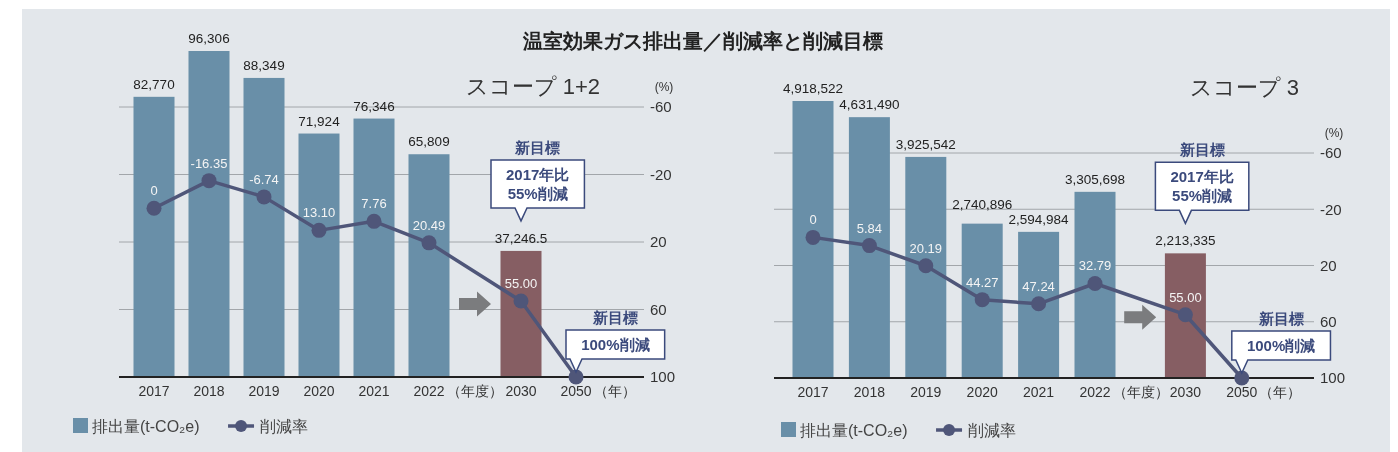 This screenshot has width=1398, height=452. What do you see at coordinates (982, 204) in the screenshot?
I see `data-label: 2,740,896` at bounding box center [982, 204].